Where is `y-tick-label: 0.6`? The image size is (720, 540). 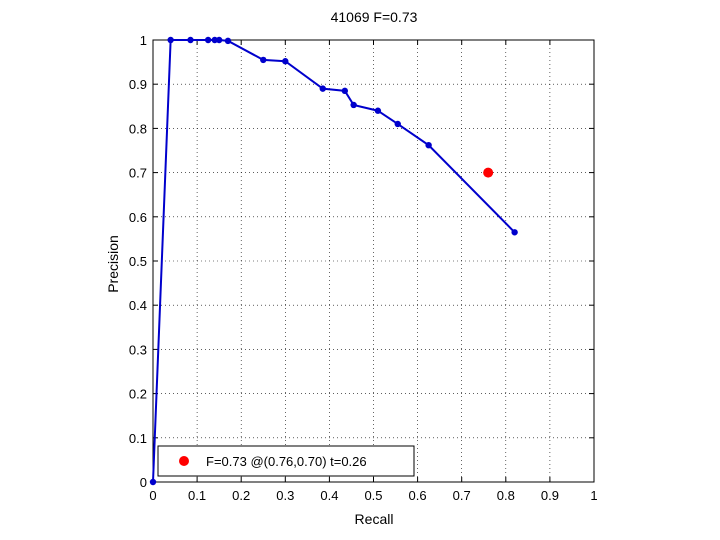
y-tick-label: 0.6 is located at coordinates (138, 217).